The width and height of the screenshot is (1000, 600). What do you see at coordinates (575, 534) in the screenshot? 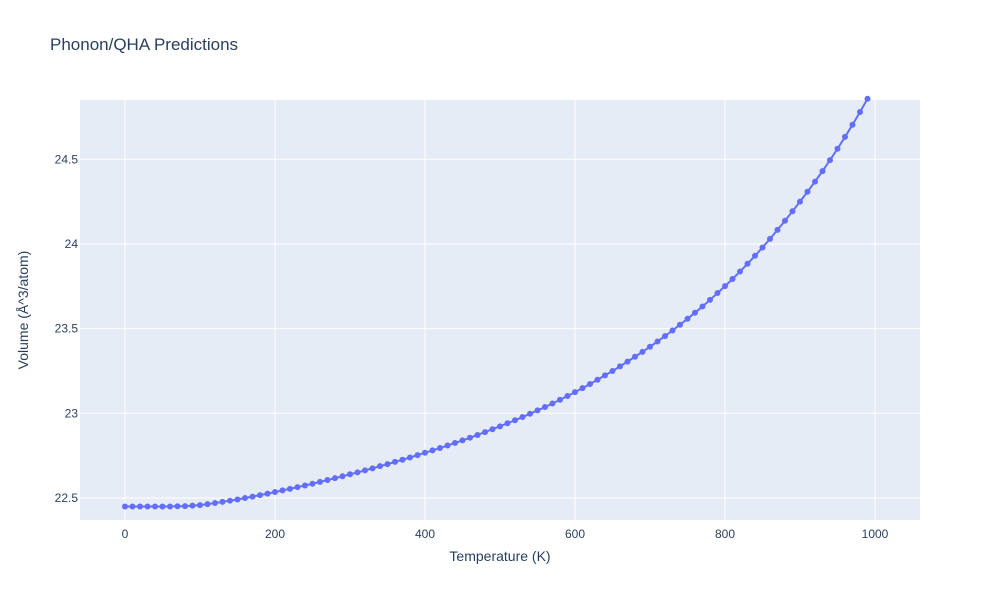
I see `x-tick-label: 600` at bounding box center [575, 534].